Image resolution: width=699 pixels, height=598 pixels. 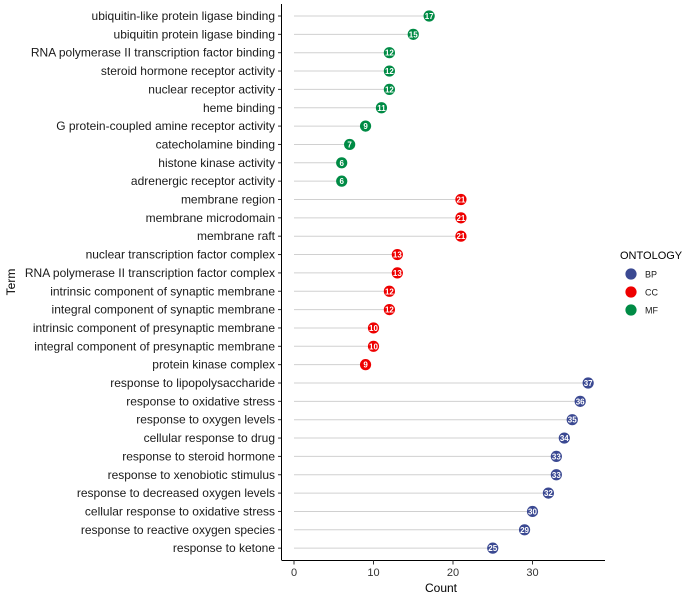 What do you see at coordinates (651, 311) in the screenshot?
I see `legend-label: MF` at bounding box center [651, 311].